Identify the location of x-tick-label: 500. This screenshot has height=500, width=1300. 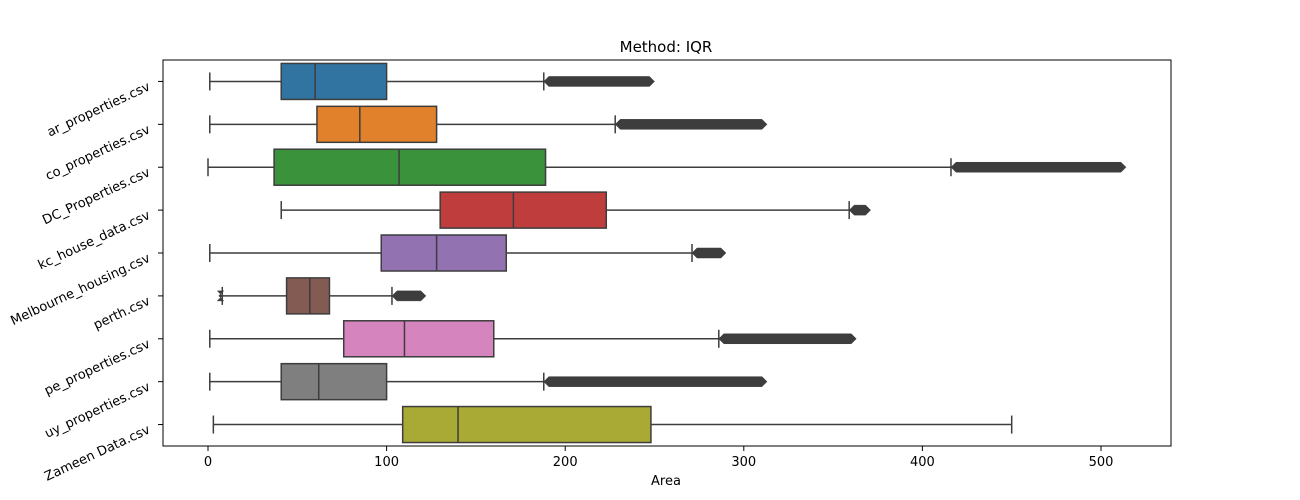
(1101, 462).